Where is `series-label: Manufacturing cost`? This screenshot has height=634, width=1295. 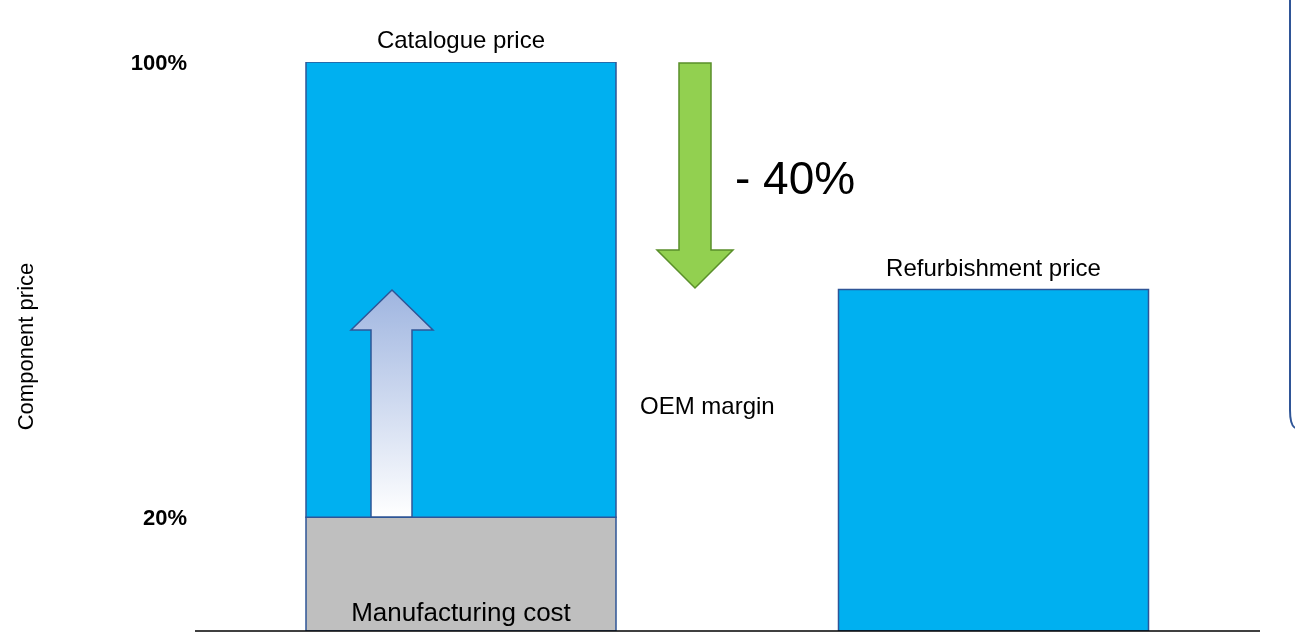 series-label: Manufacturing cost is located at coordinates (461, 612).